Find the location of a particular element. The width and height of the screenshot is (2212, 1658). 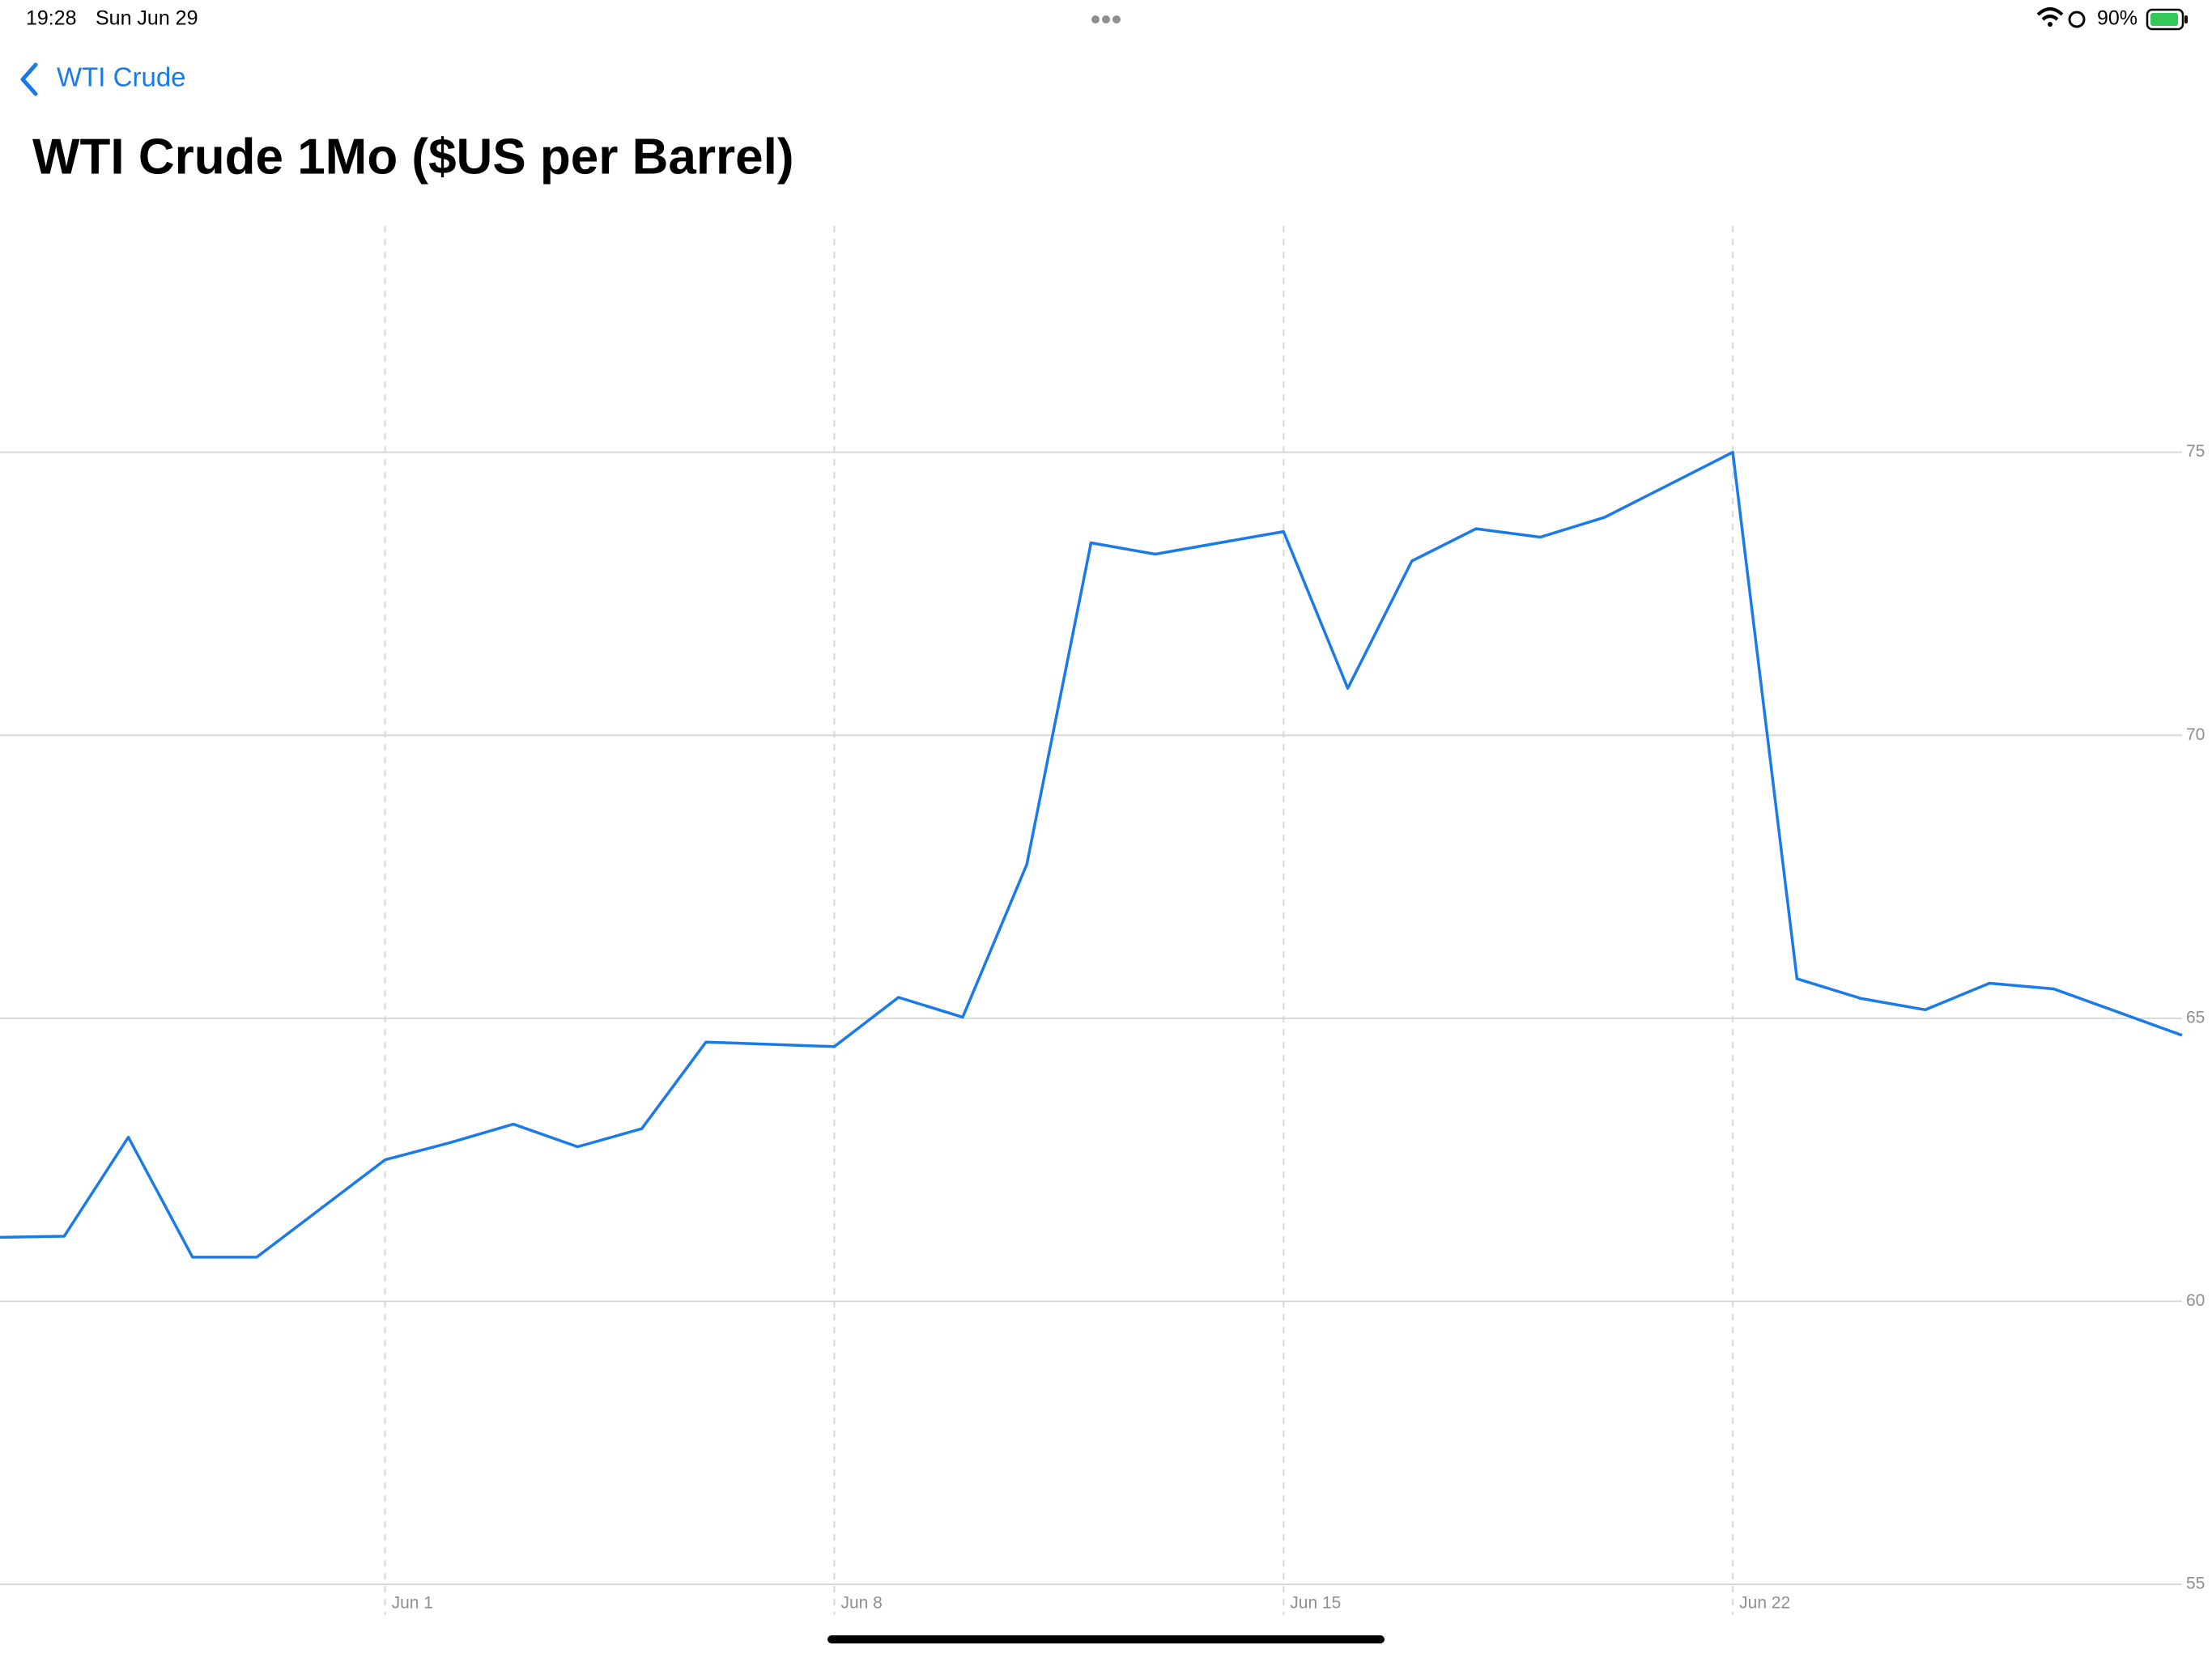

lock-icon is located at coordinates (2077, 19).